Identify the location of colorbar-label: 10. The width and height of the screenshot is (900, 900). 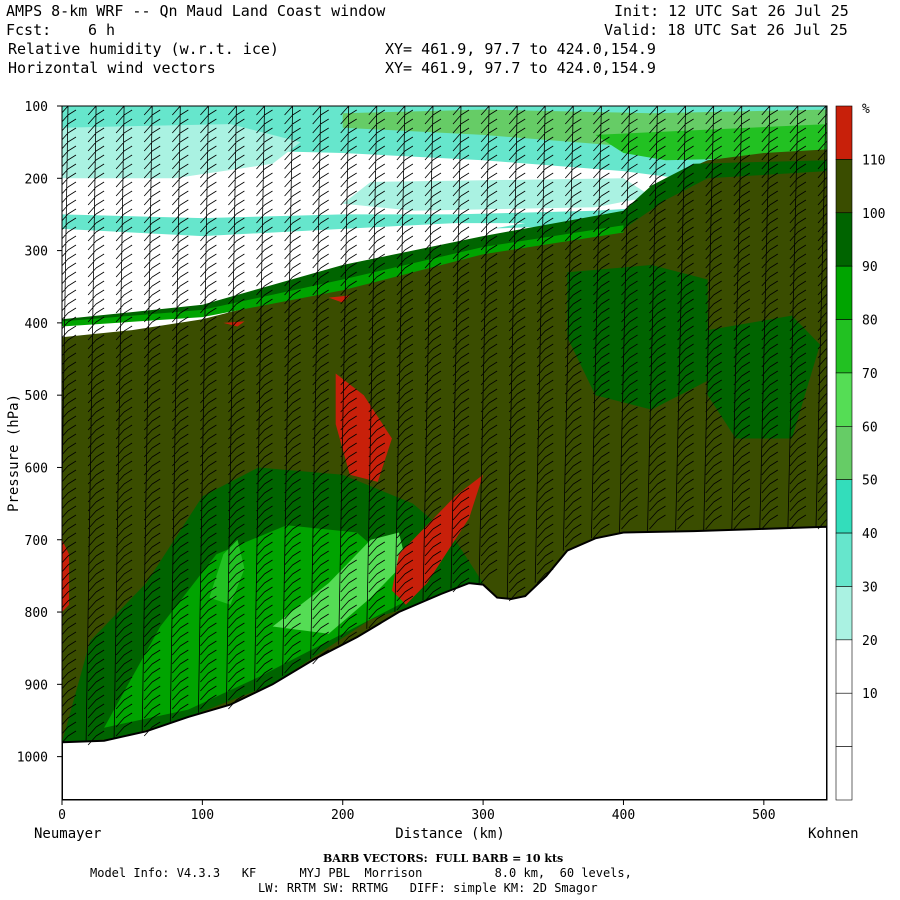
(870, 694).